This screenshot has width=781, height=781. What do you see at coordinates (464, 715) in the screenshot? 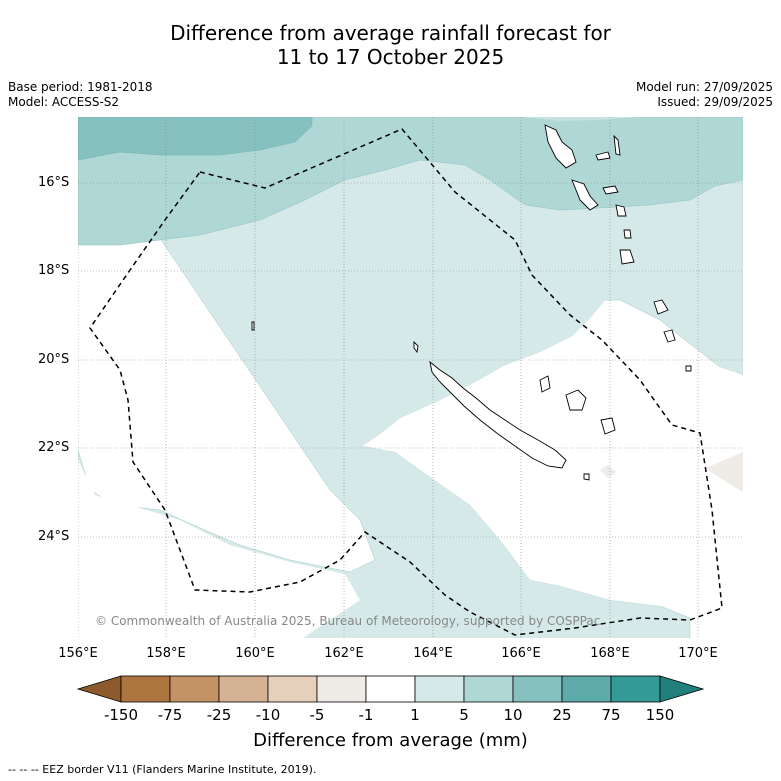
I see `colorbar-label: 5` at bounding box center [464, 715].